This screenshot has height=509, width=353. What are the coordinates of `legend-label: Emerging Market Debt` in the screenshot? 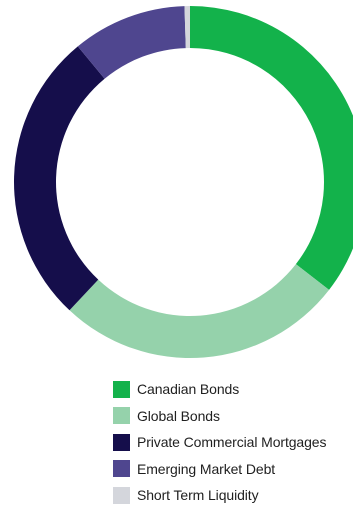 It's located at (206, 468).